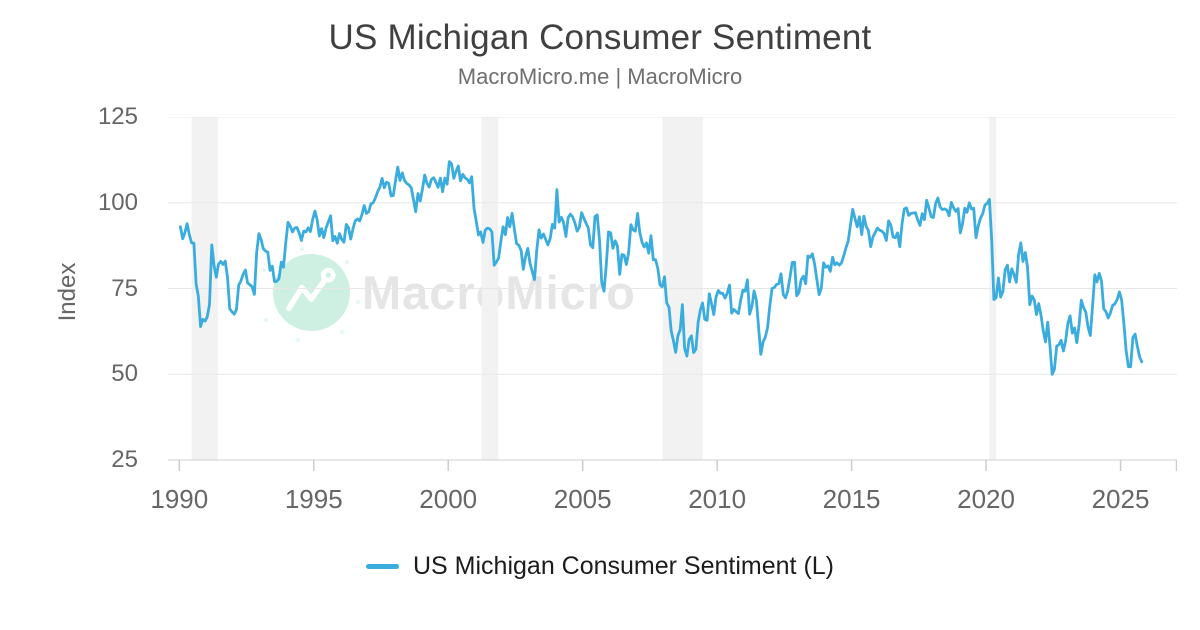 The width and height of the screenshot is (1200, 630). What do you see at coordinates (124, 374) in the screenshot?
I see `y-tick-label-50: 50` at bounding box center [124, 374].